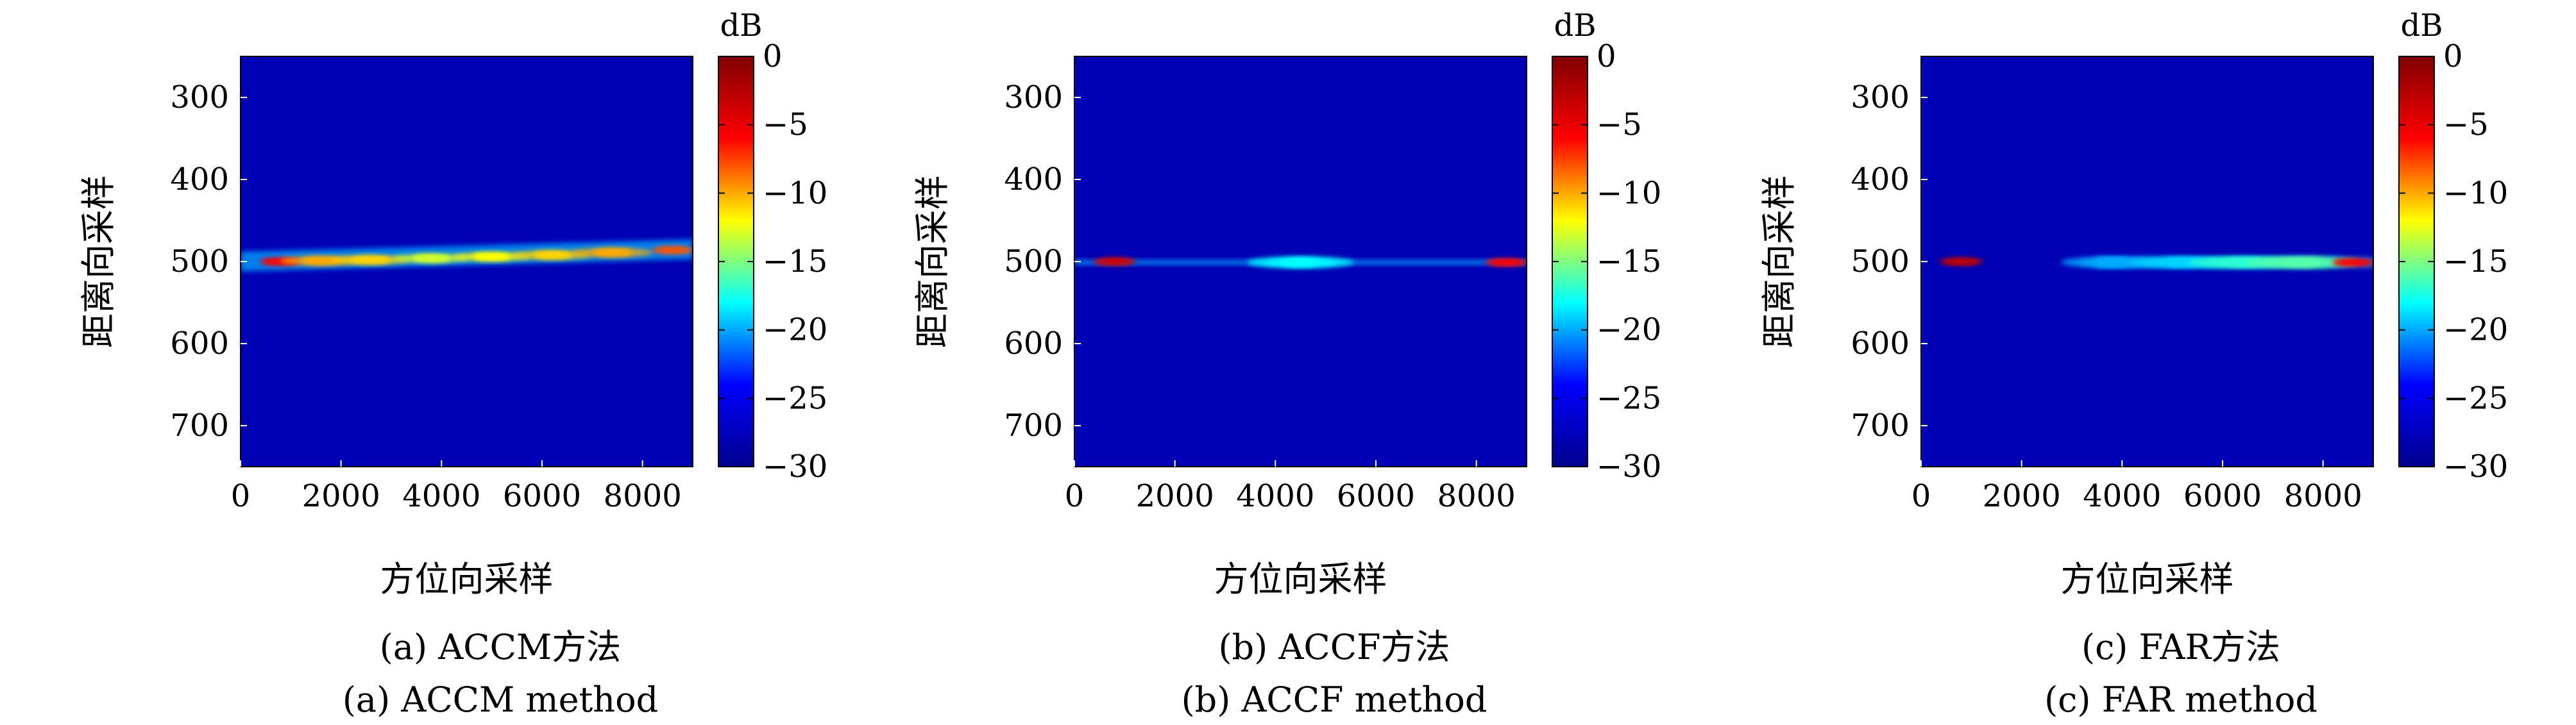  What do you see at coordinates (2180, 647) in the screenshot?
I see `caption-zh: (c) FAR方法` at bounding box center [2180, 647].